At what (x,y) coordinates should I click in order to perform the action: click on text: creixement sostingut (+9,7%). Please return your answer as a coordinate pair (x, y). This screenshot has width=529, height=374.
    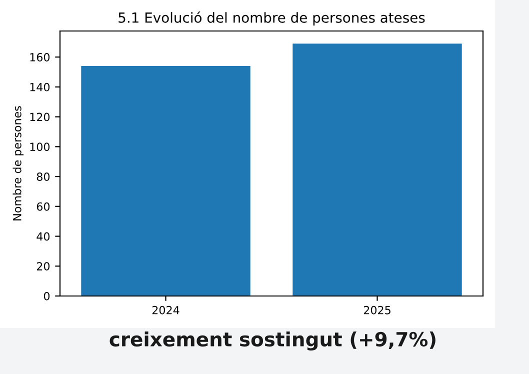
    Looking at the image, I should click on (273, 341).